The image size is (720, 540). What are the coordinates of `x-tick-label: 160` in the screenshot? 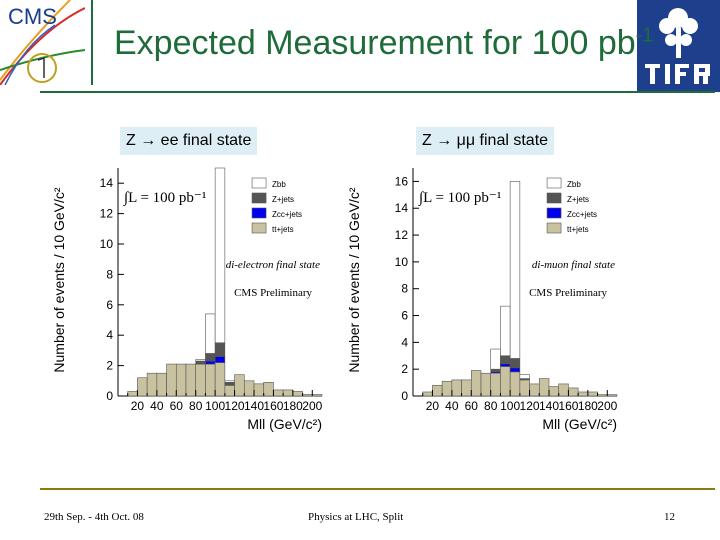 It's located at (273, 406).